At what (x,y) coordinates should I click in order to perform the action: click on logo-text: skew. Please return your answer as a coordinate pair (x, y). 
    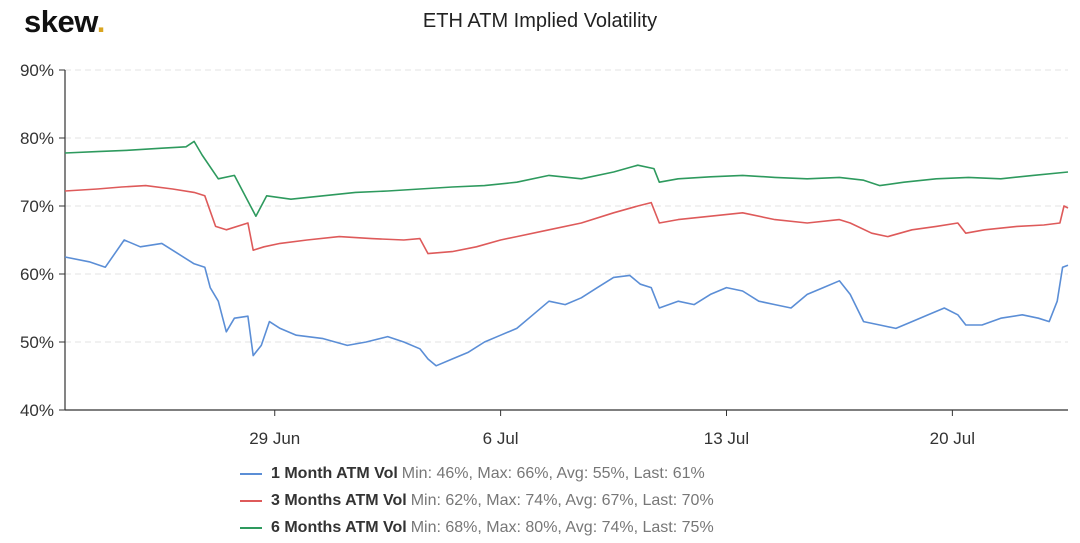
    Looking at the image, I should click on (60, 21).